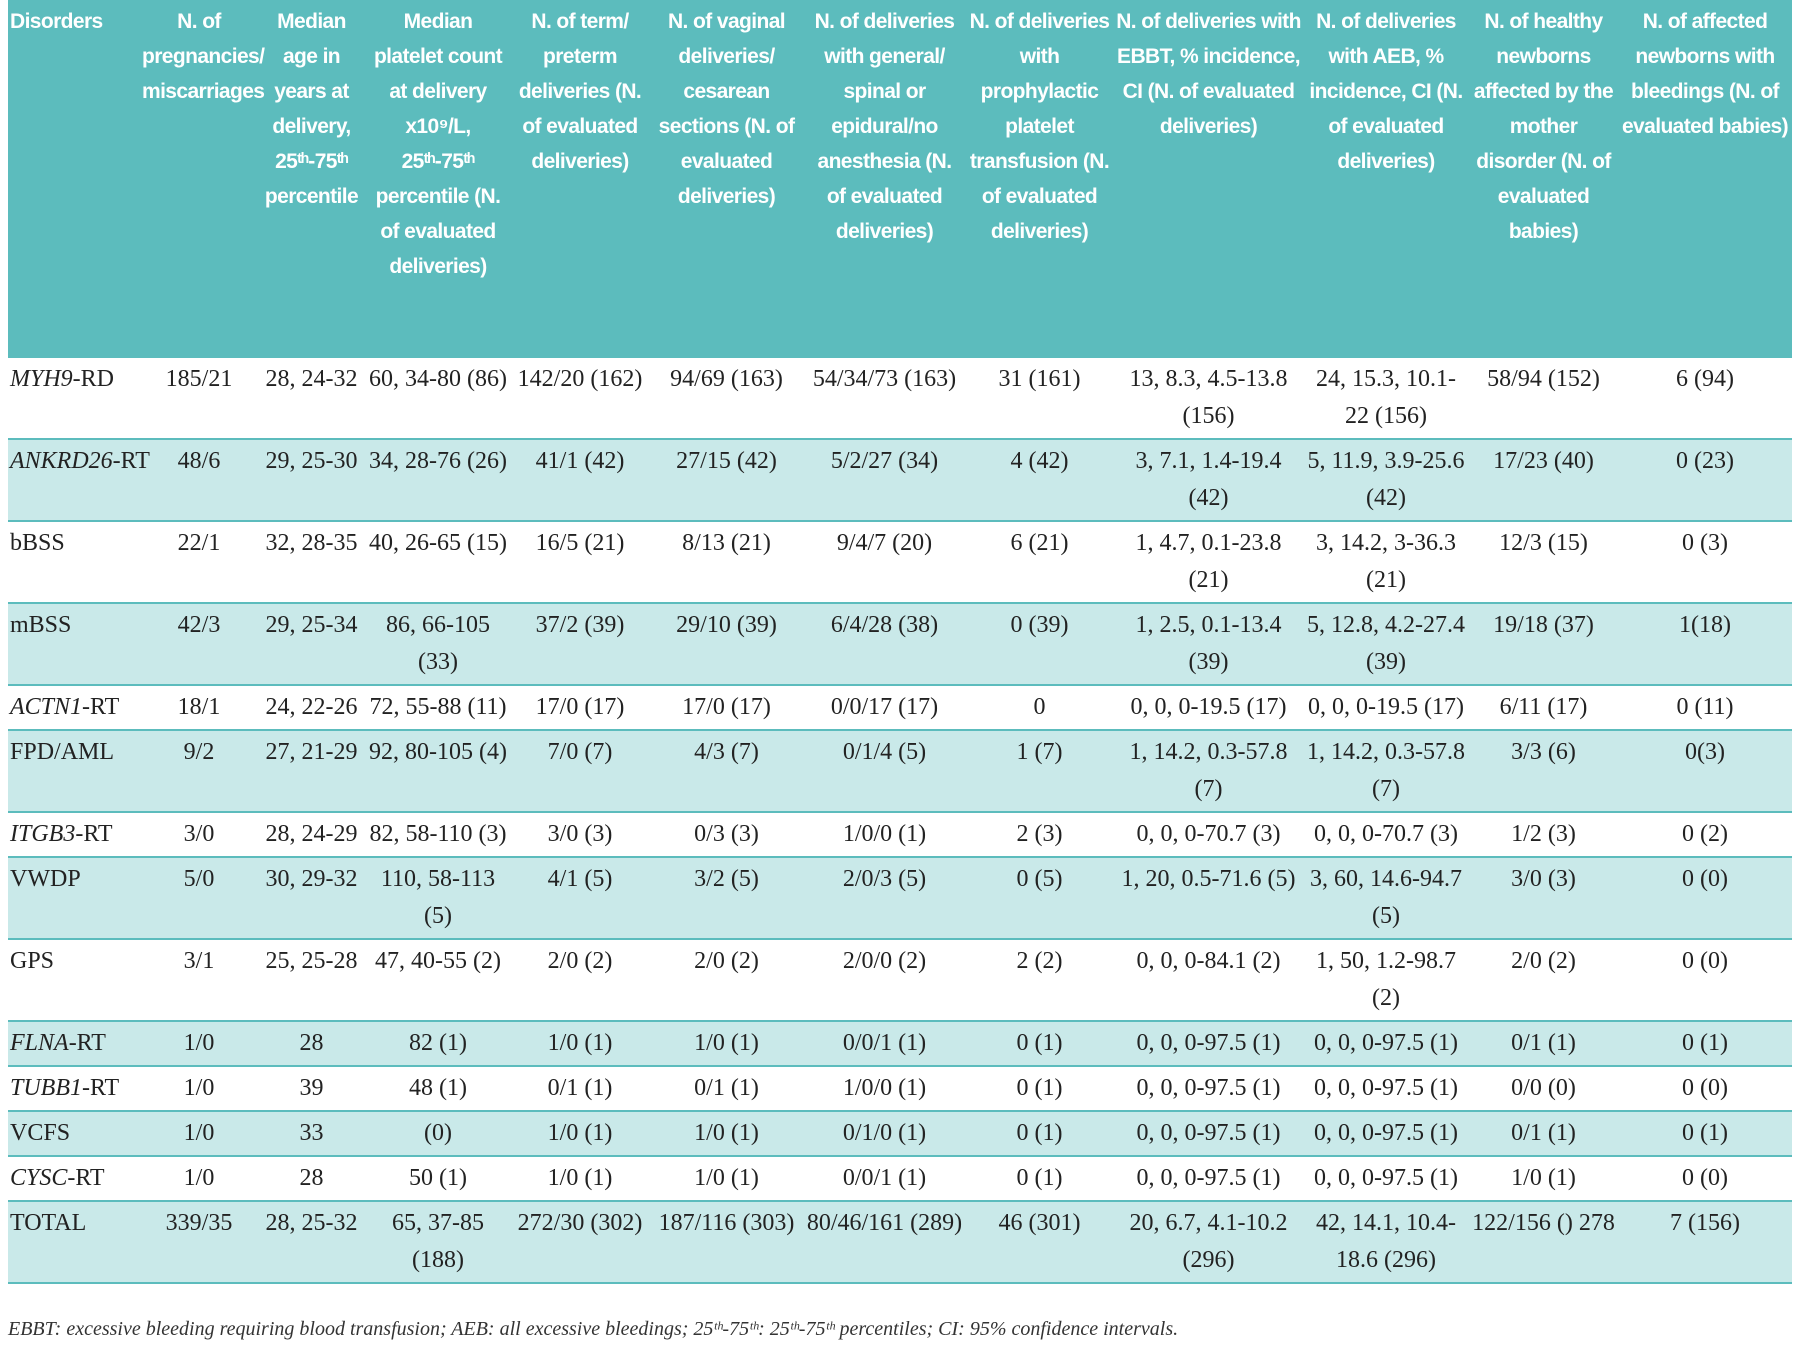 The height and width of the screenshot is (1351, 1800). Describe the element at coordinates (1208, 708) in the screenshot. I see `data-cell: 0, 0, 0-19.5 (17)` at that location.